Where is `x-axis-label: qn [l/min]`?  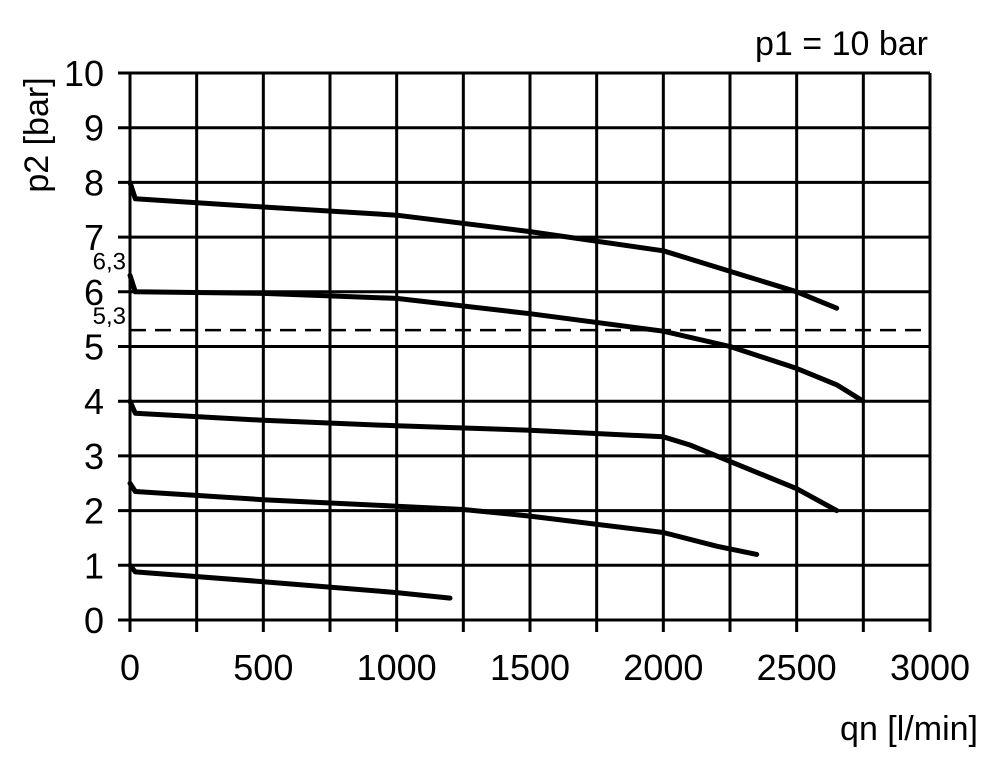 x-axis-label: qn [l/min] is located at coordinates (909, 729).